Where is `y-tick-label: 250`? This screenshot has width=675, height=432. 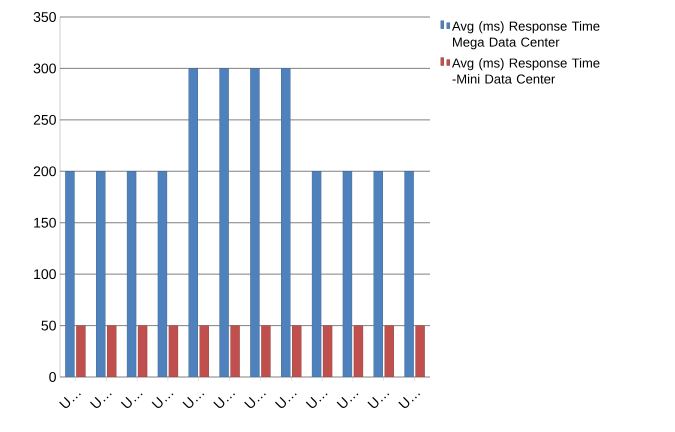 y-tick-label: 250 is located at coordinates (45, 119).